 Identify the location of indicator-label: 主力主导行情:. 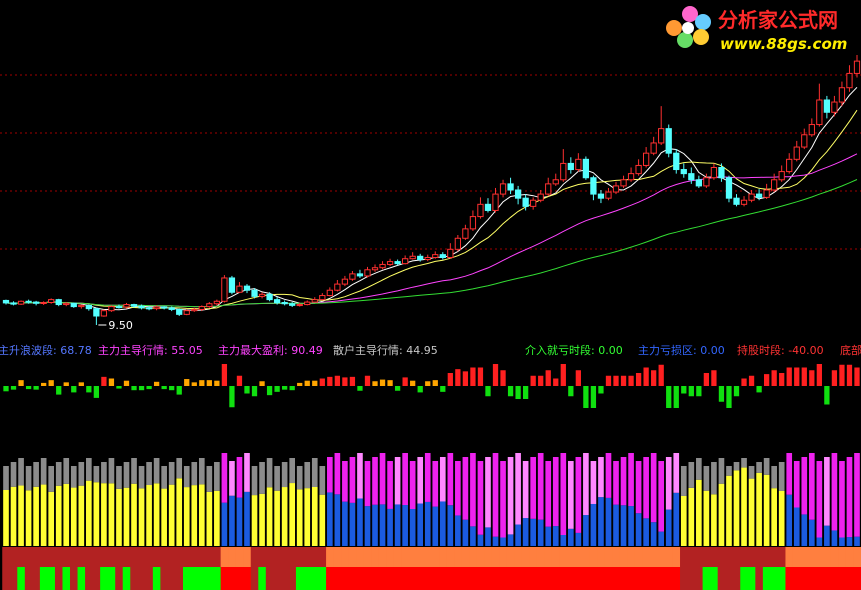
(134, 350).